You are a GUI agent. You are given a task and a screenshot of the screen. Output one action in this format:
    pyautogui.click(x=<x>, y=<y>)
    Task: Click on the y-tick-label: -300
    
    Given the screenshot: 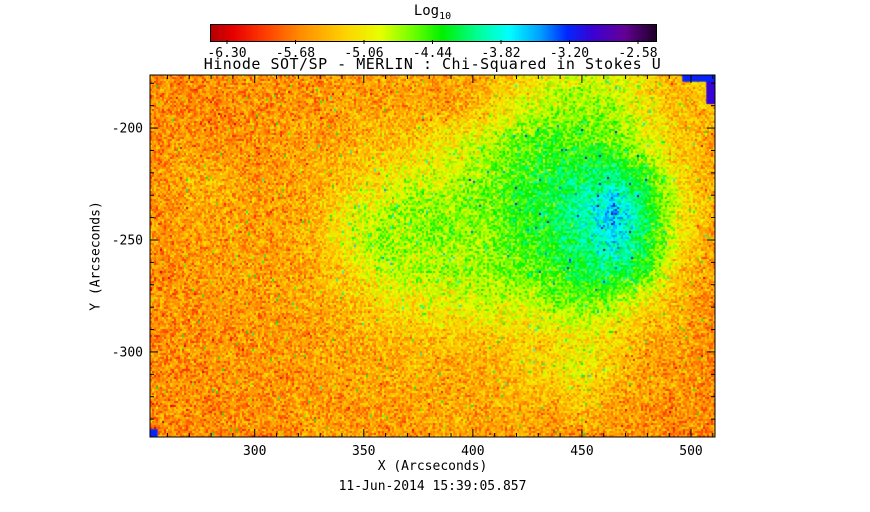 What is the action you would take?
    pyautogui.click(x=127, y=352)
    